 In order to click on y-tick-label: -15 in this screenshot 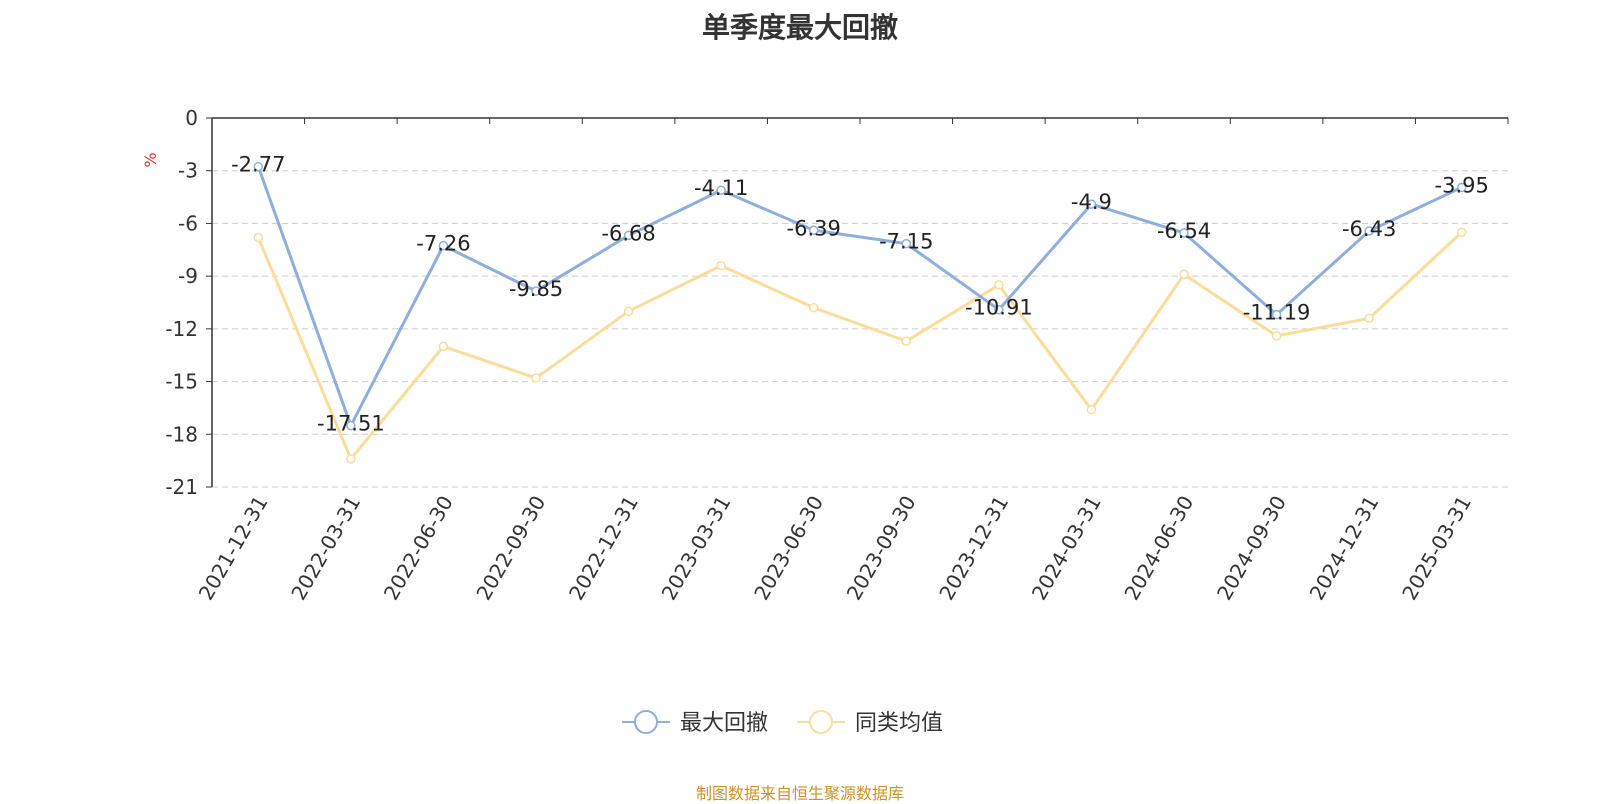, I will do `click(181, 382)`.